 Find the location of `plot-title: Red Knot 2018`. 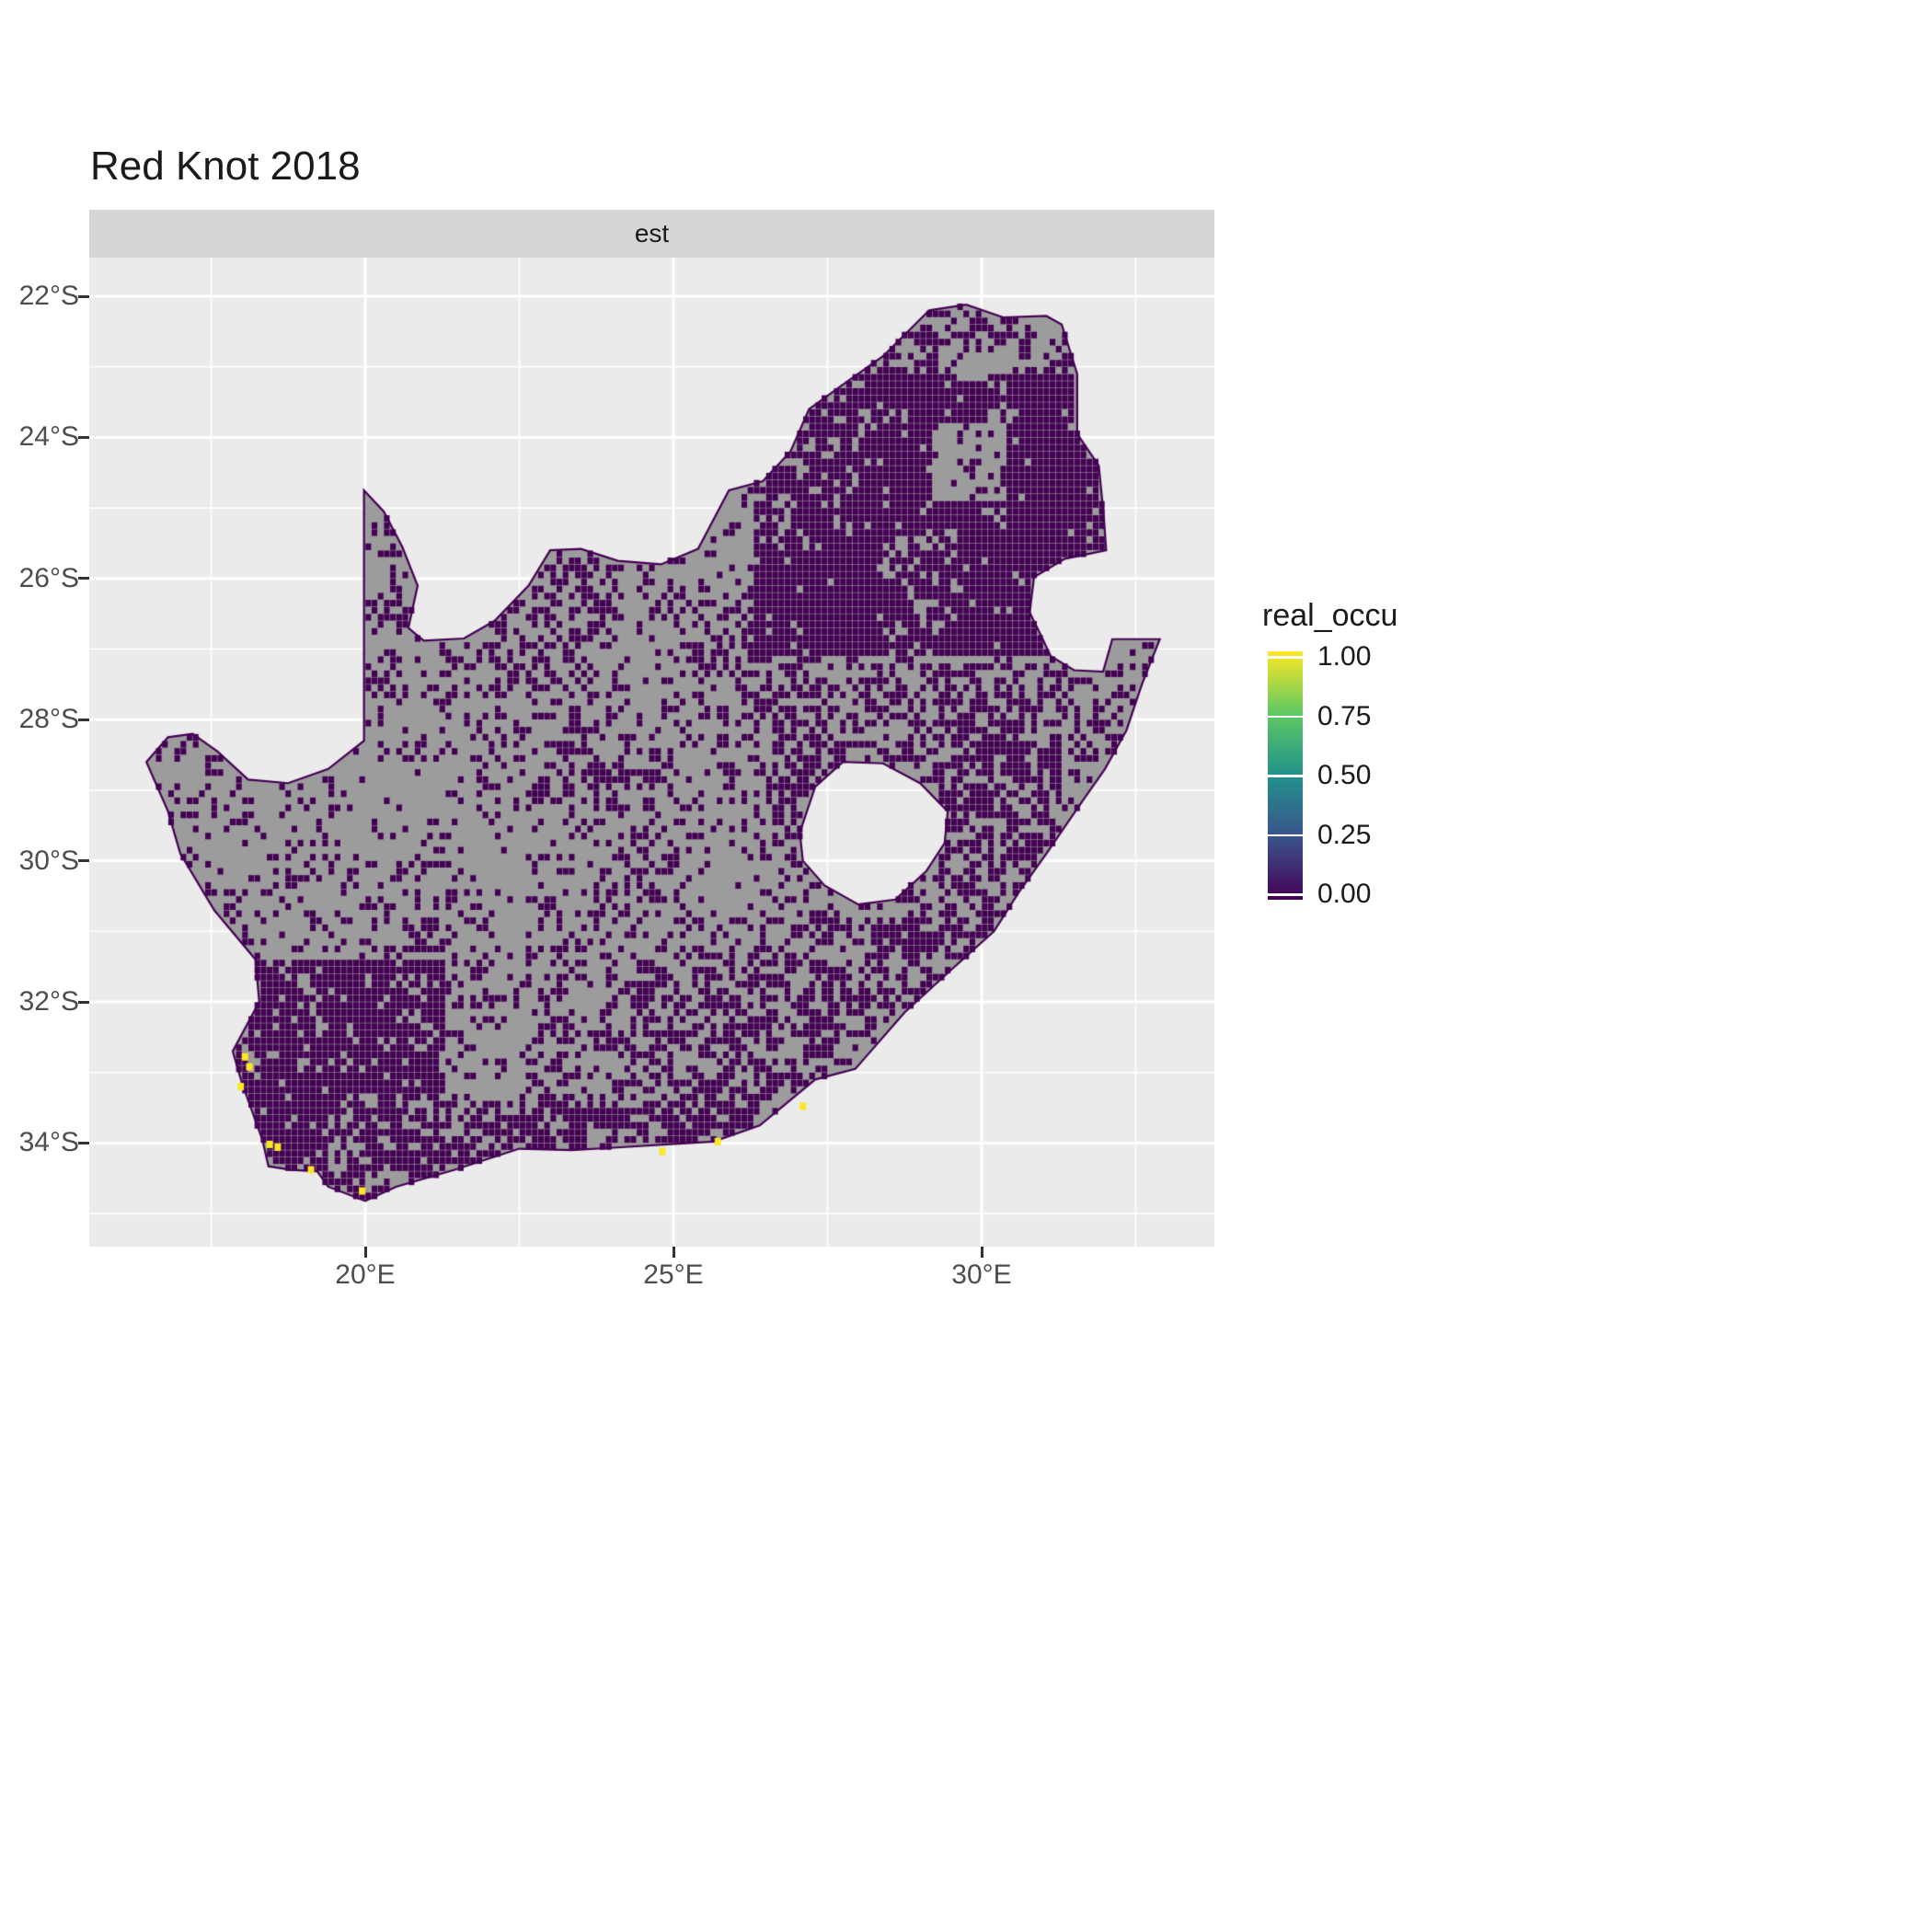

plot-title: Red Knot 2018 is located at coordinates (225, 166).